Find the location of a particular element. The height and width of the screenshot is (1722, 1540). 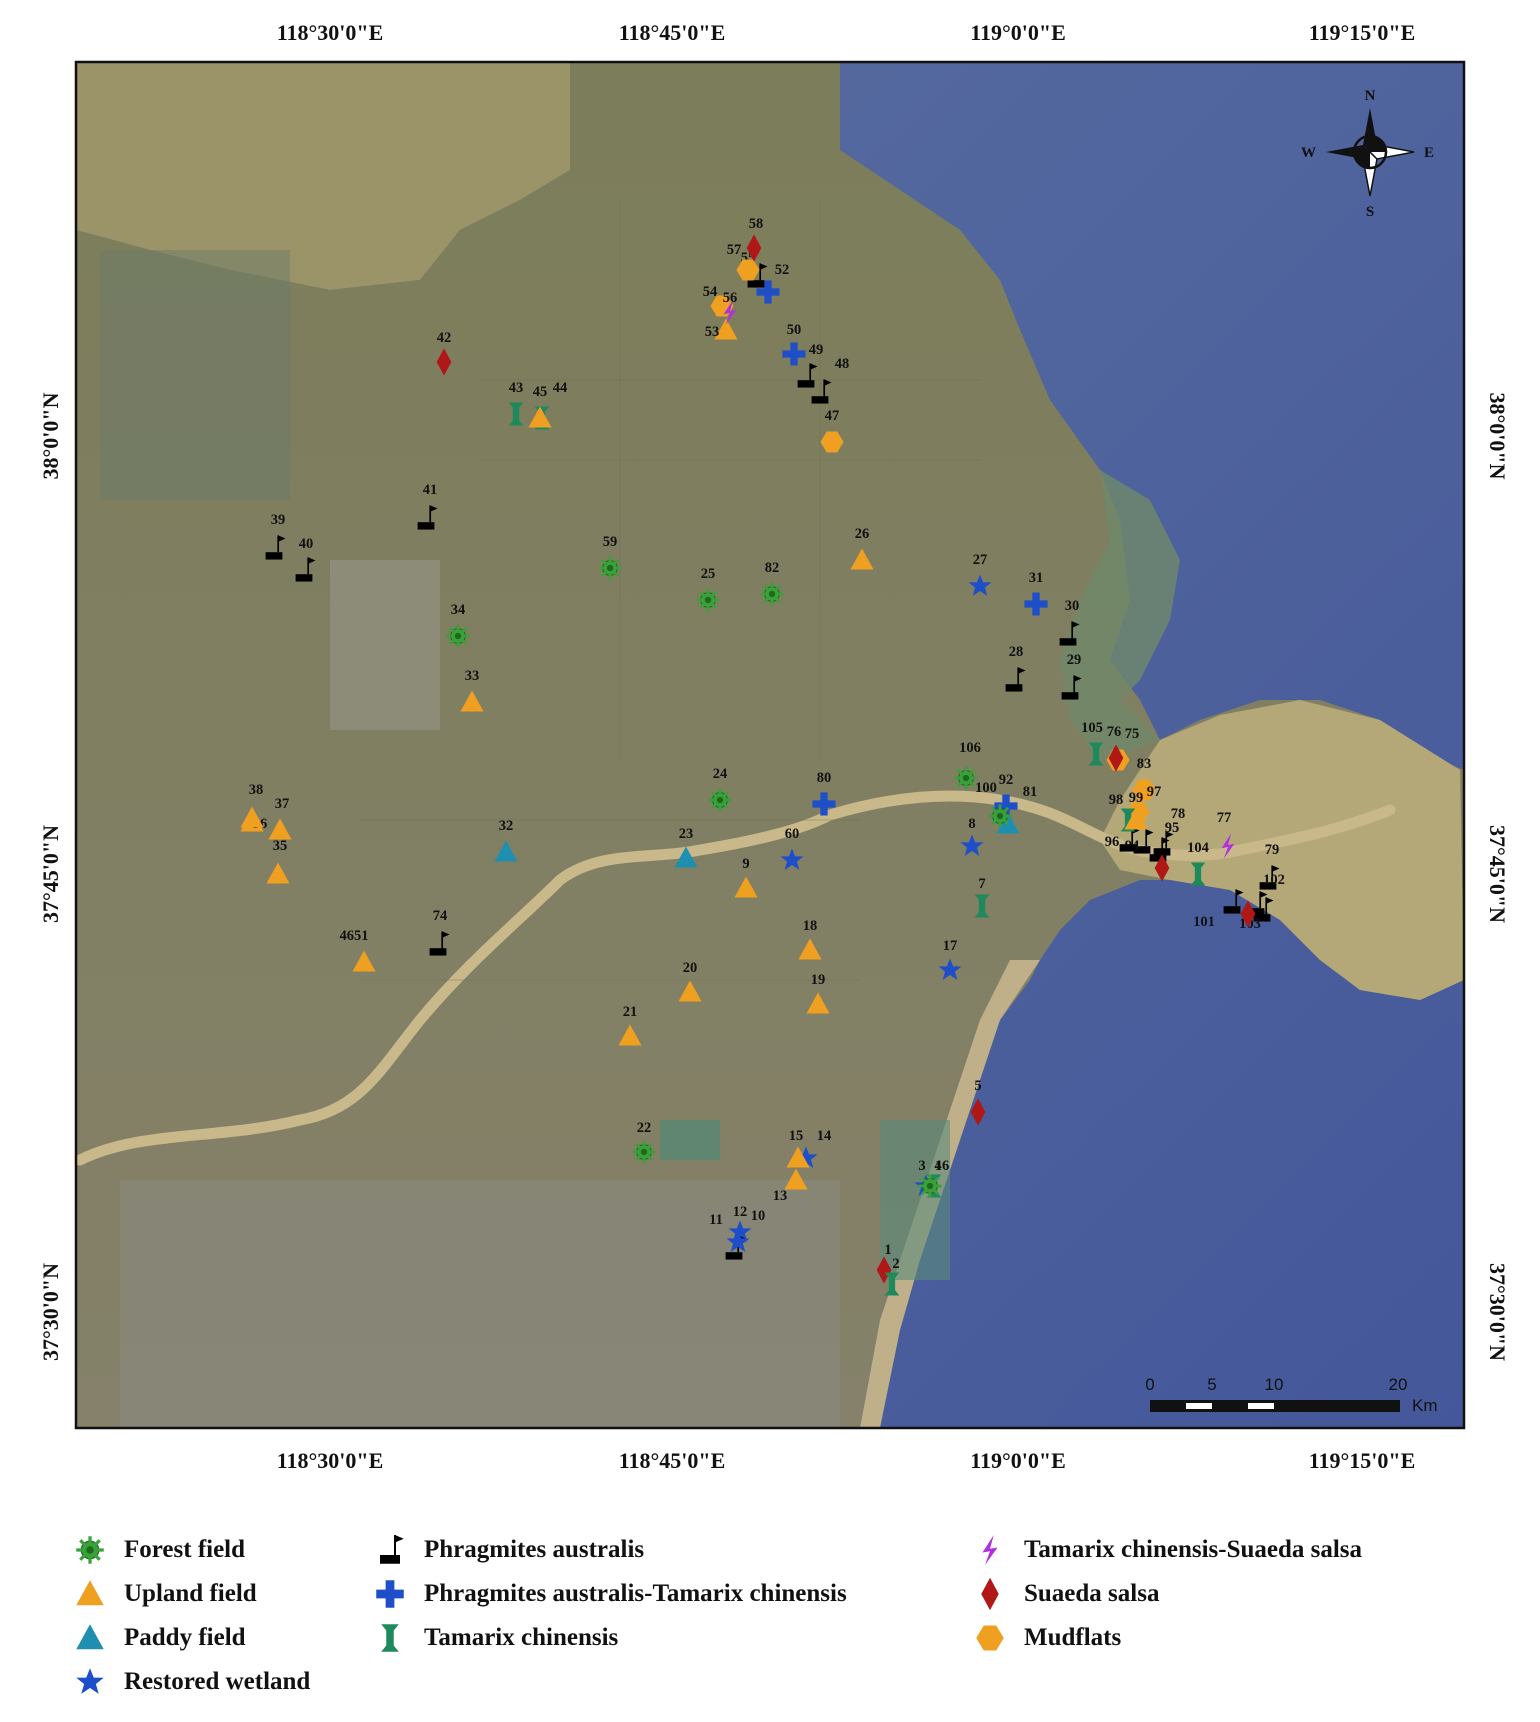

site-label-79: 79 is located at coordinates (1272, 850).